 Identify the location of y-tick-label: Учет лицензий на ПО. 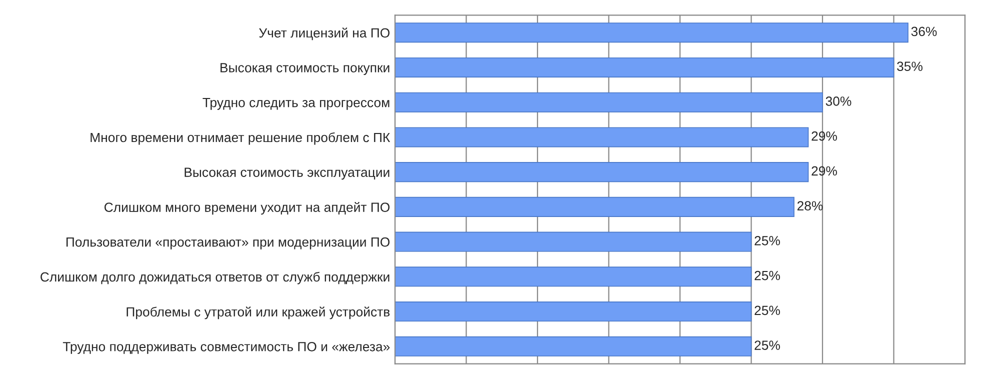
(324, 34).